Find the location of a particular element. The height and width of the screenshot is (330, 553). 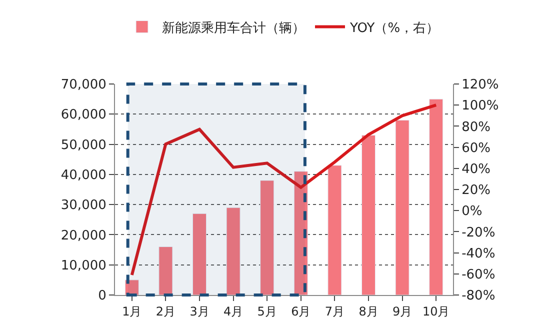

y2-tick-label: -40% is located at coordinates (479, 254).